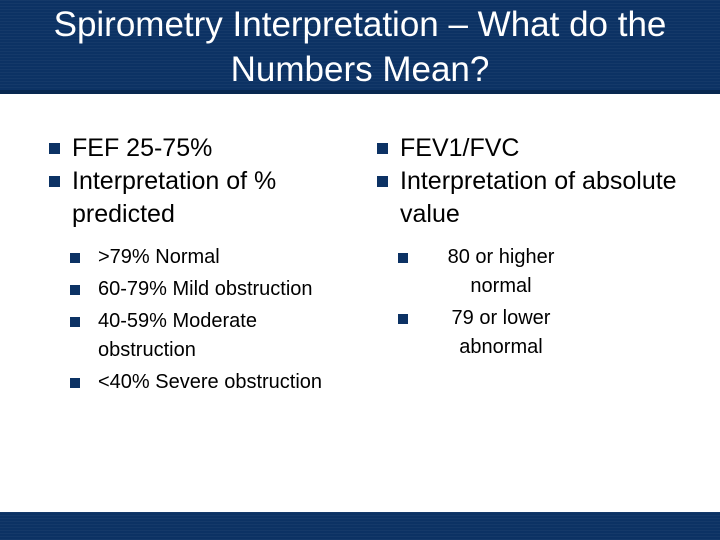 The image size is (720, 540). I want to click on sub-bullet-point: 80 or higher normal, so click(547, 272).